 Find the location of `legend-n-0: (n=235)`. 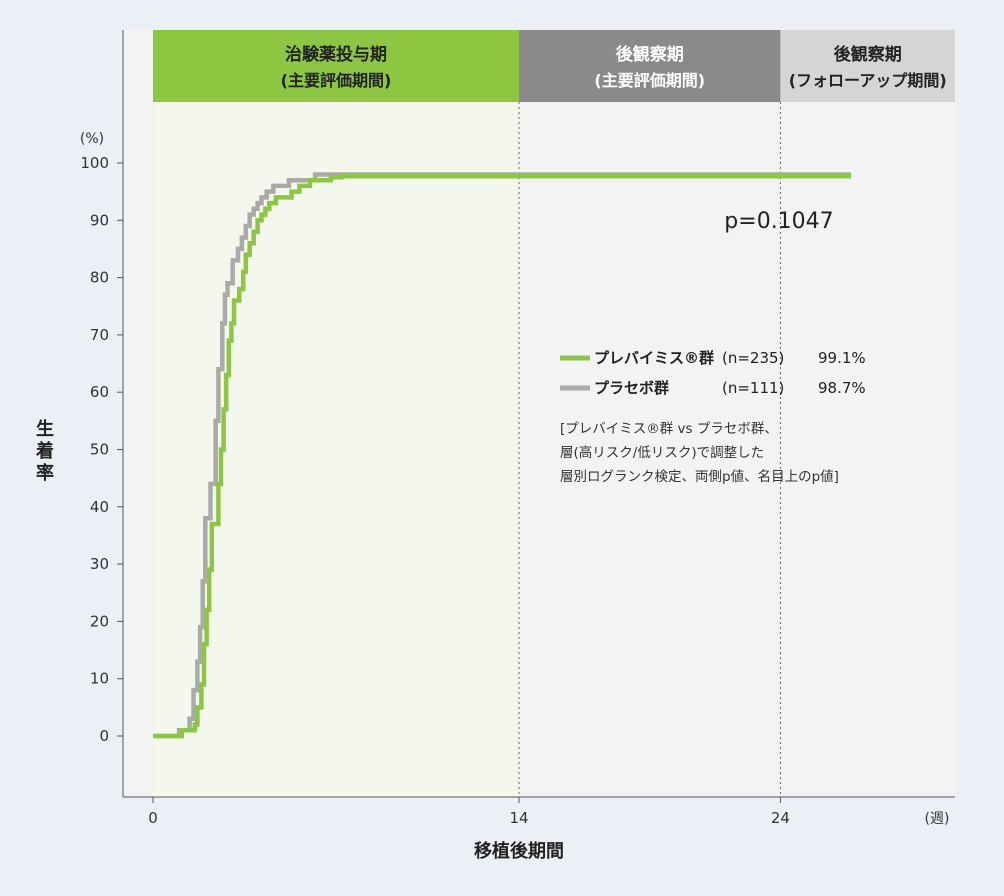

legend-n-0: (n=235) is located at coordinates (753, 358).